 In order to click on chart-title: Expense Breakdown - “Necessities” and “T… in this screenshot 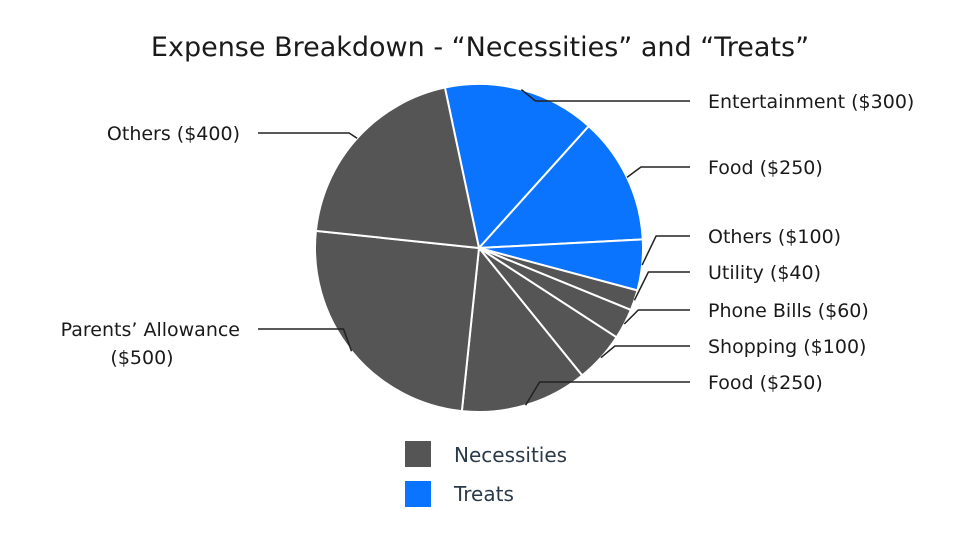, I will do `click(480, 47)`.